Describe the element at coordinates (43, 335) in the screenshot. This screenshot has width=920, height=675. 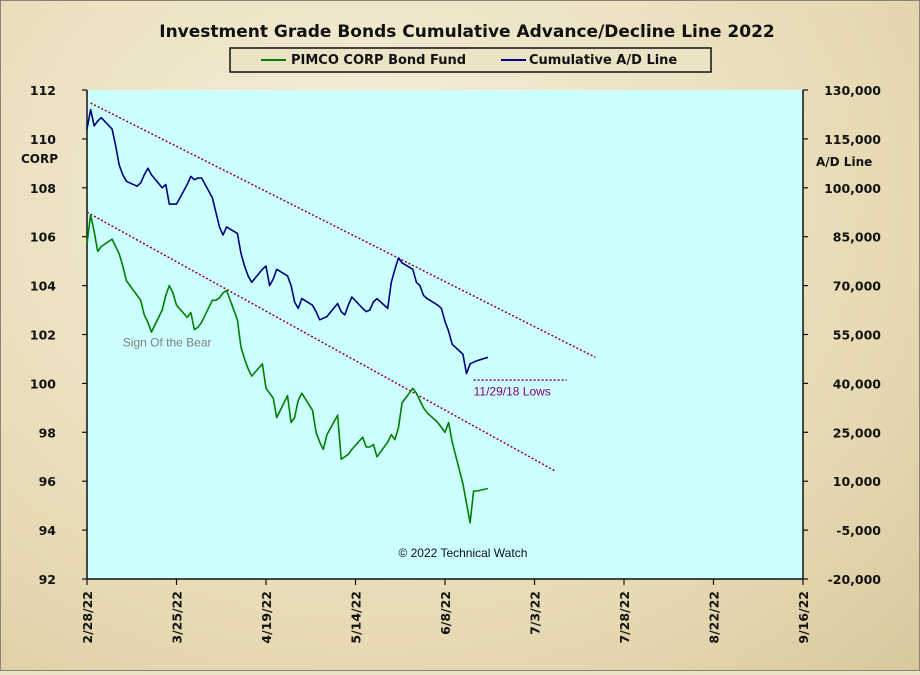
I see `left-tick-label: 102` at that location.